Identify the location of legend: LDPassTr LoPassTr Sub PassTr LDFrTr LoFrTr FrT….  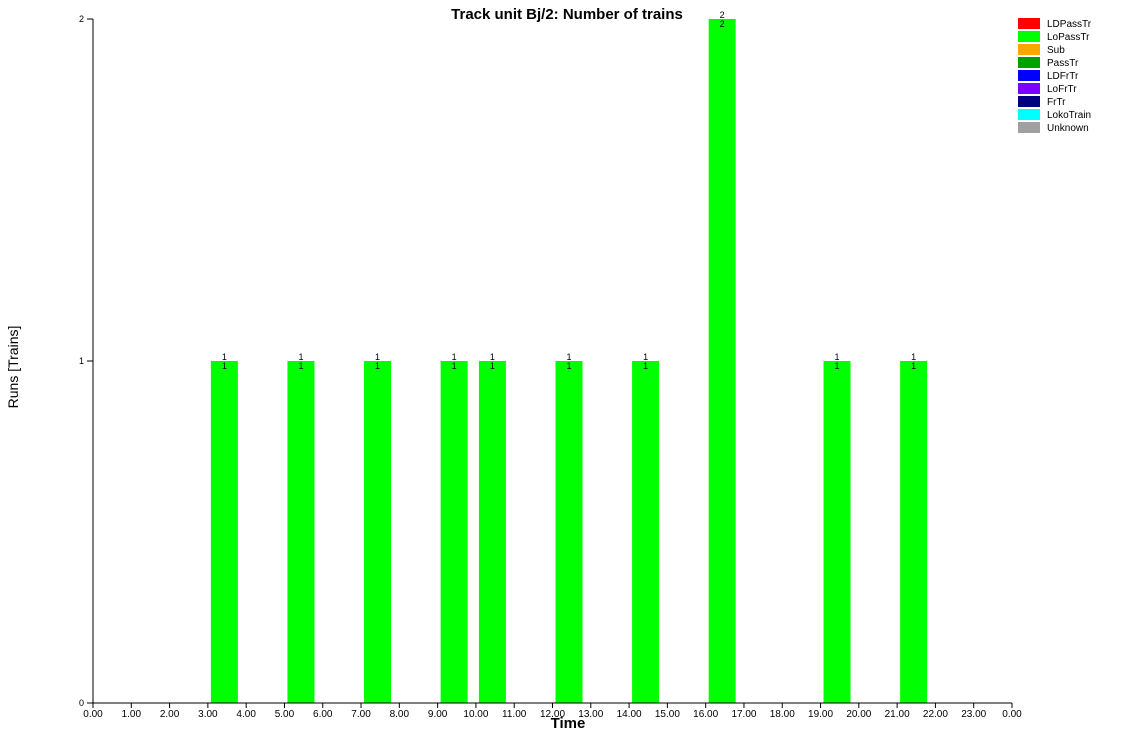
(1055, 76).